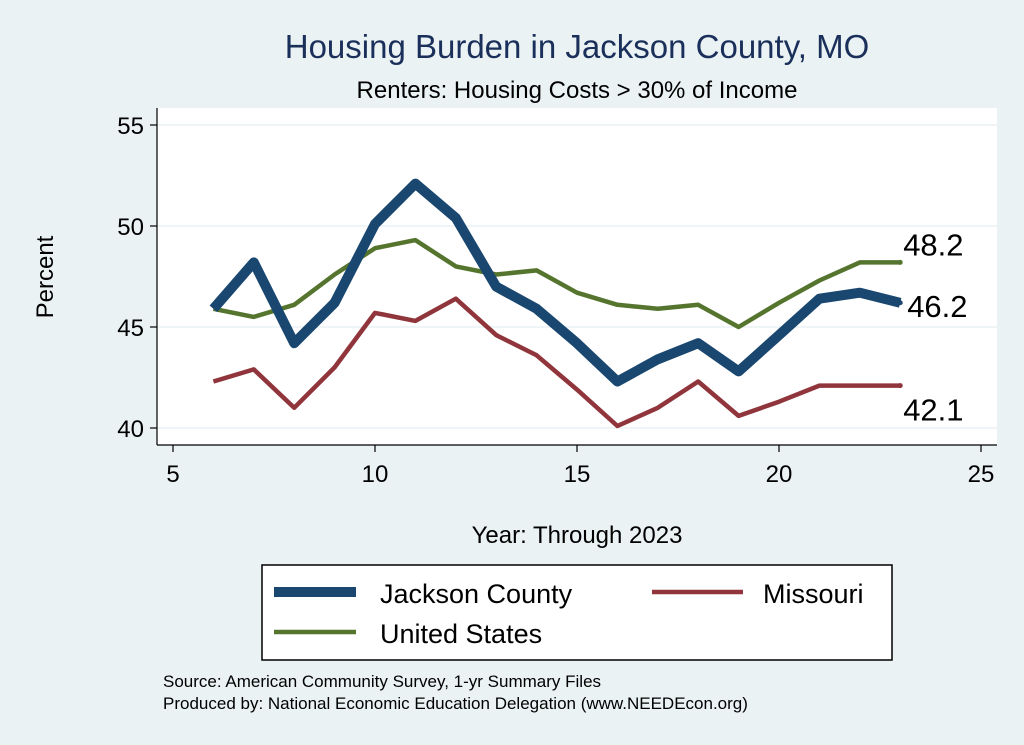 The image size is (1024, 745). What do you see at coordinates (45, 276) in the screenshot?
I see `y-axis-title: Percent` at bounding box center [45, 276].